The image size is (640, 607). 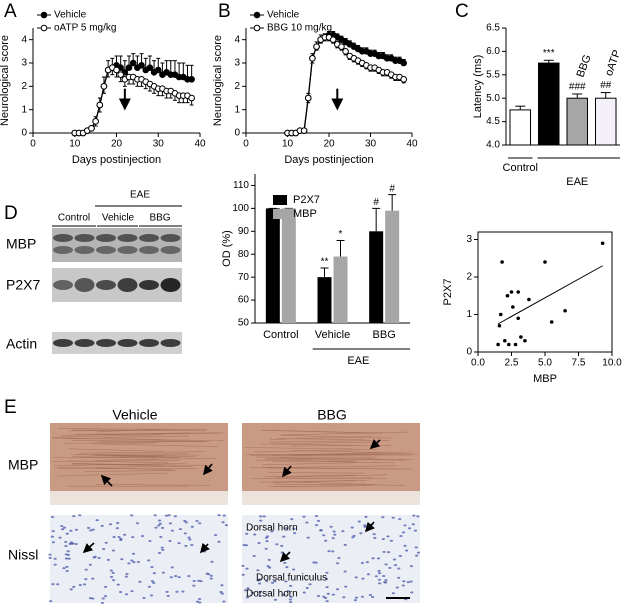 I want to click on blot-lane-label: BBG, so click(x=159, y=218).